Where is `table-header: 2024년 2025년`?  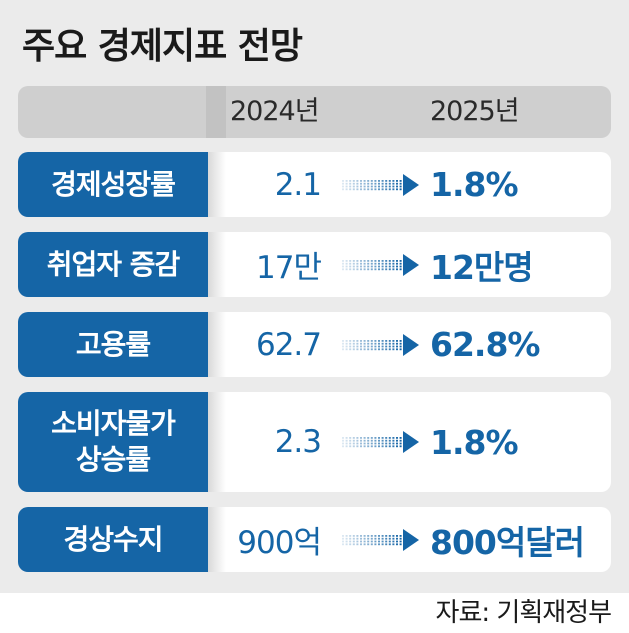 table-header: 2024년 2025년 is located at coordinates (314, 112).